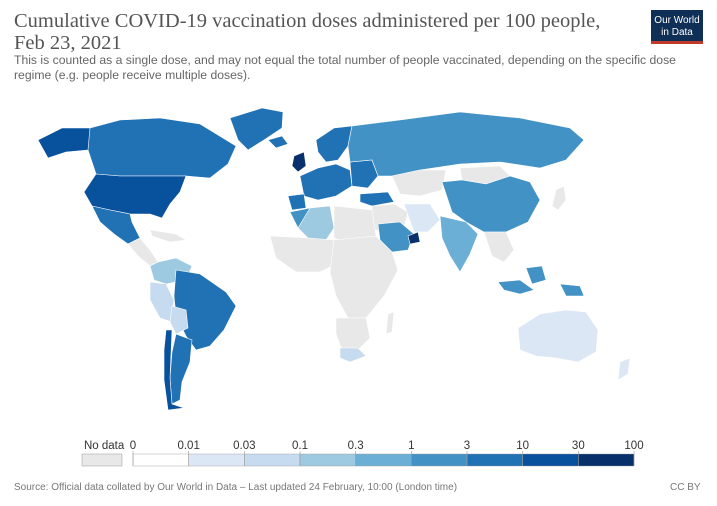  What do you see at coordinates (466, 144) in the screenshot?
I see `region-russia` at bounding box center [466, 144].